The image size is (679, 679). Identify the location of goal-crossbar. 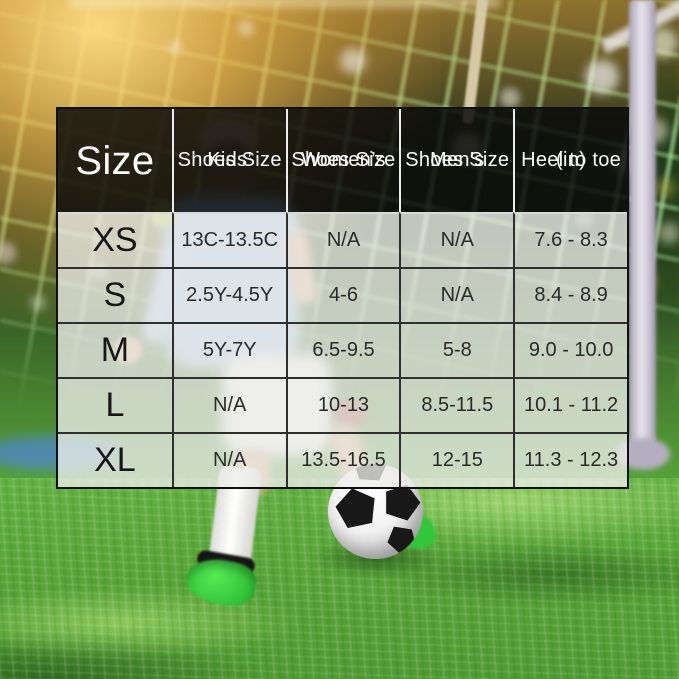
(285, 4).